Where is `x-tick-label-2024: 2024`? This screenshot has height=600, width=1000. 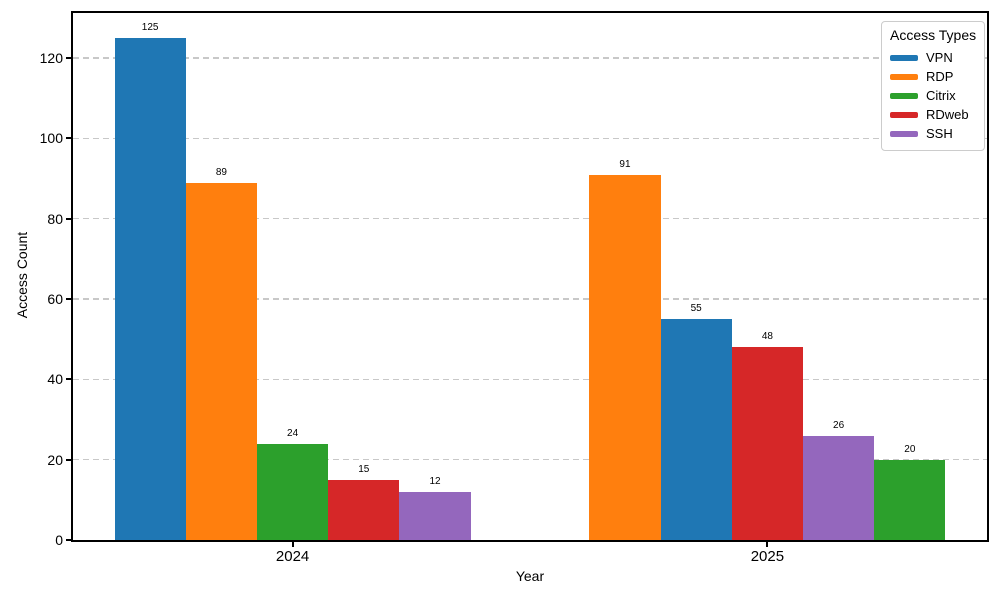 x-tick-label-2024: 2024 is located at coordinates (292, 556).